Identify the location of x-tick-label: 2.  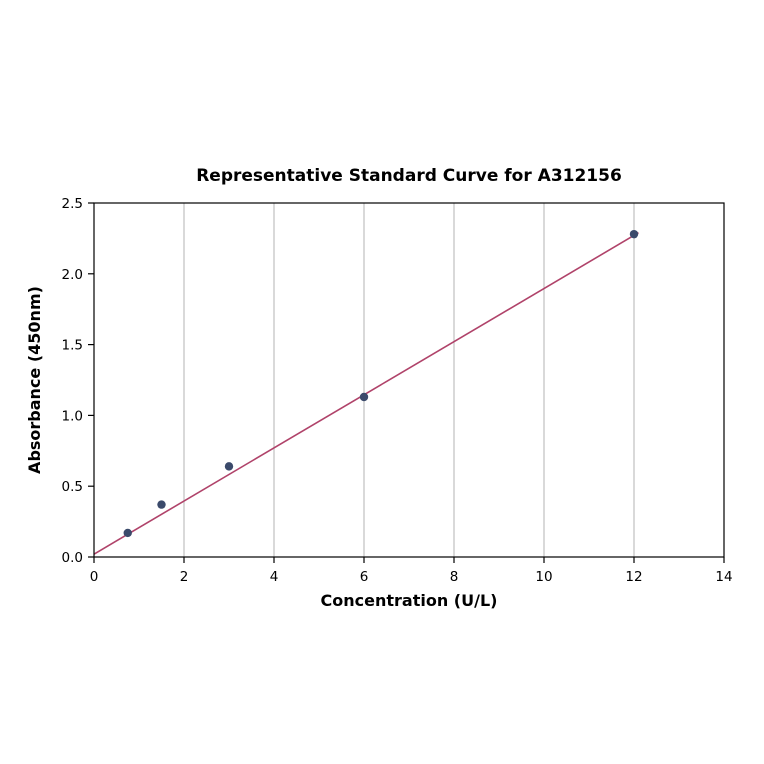
(184, 577).